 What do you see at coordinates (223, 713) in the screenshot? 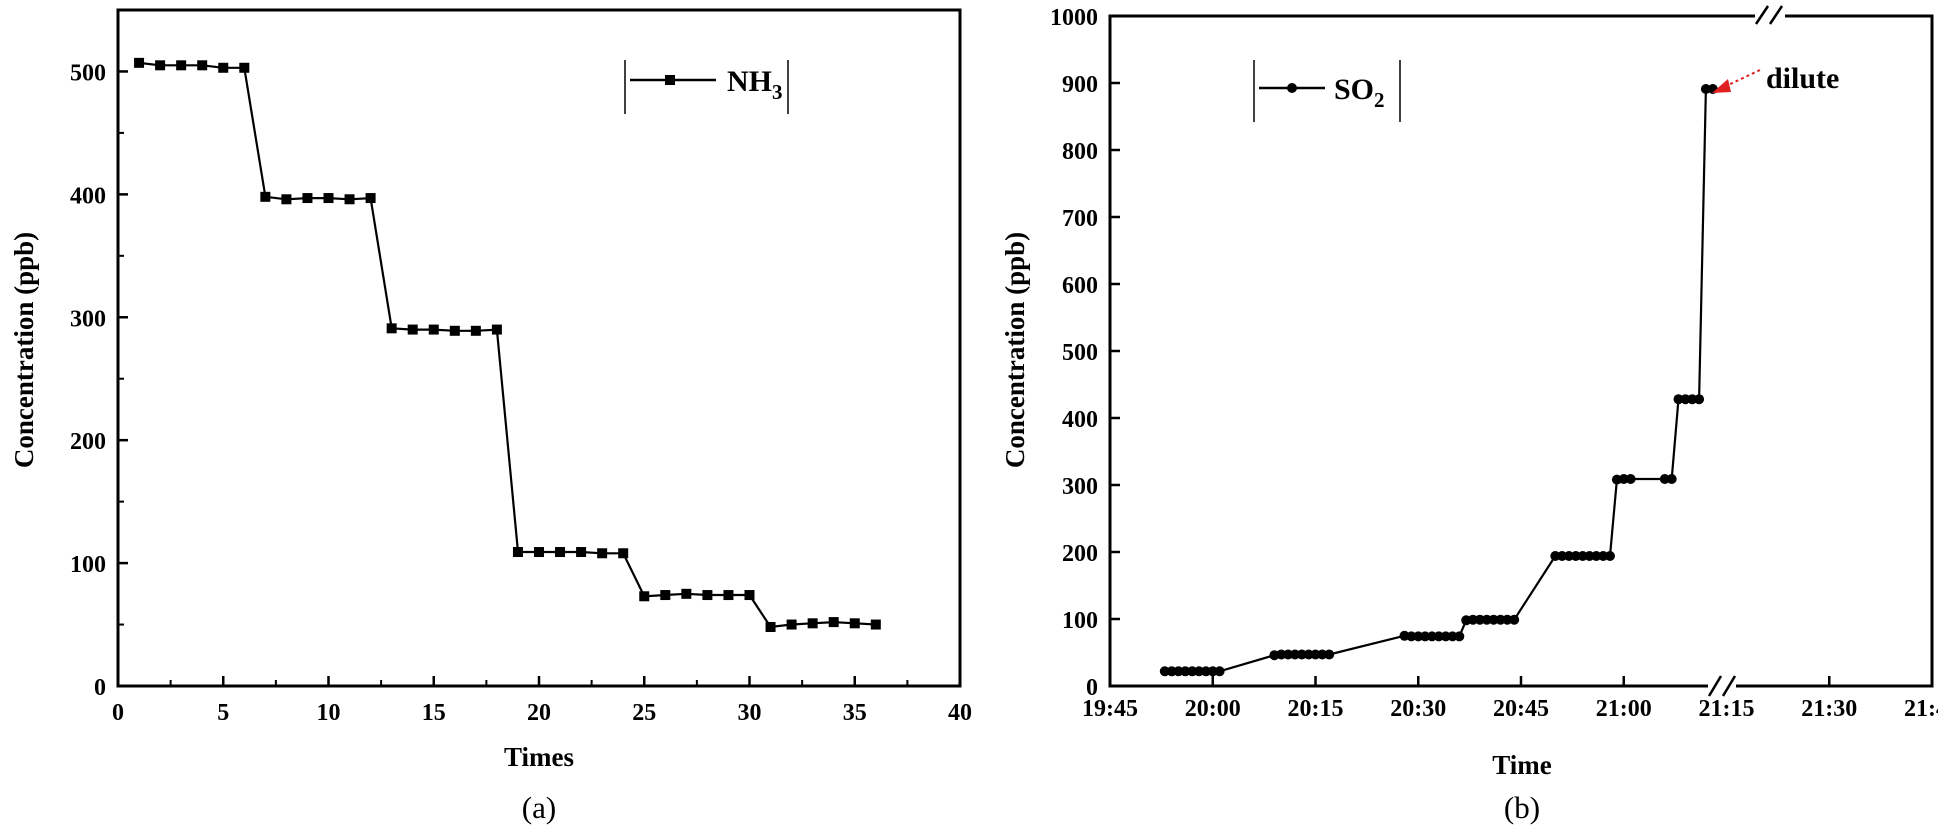
I see `x-tick-label-a: 5` at bounding box center [223, 713].